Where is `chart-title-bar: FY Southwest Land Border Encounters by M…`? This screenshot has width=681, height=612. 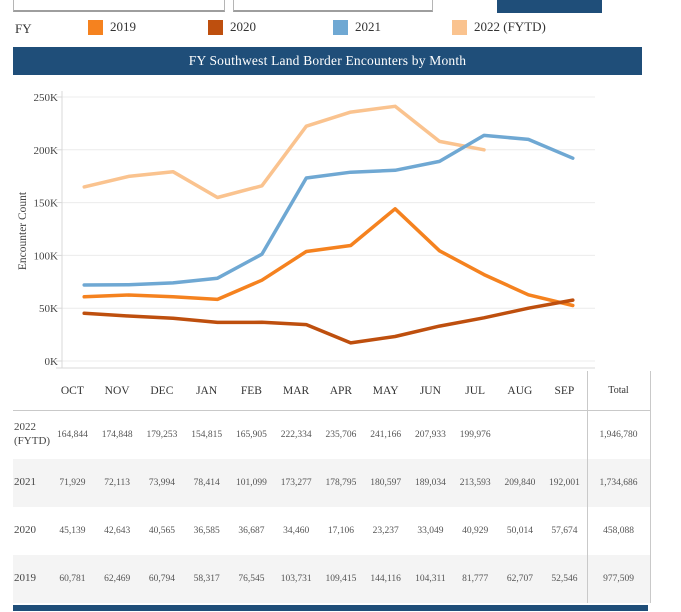 chart-title-bar: FY Southwest Land Border Encounters by M… is located at coordinates (327, 61).